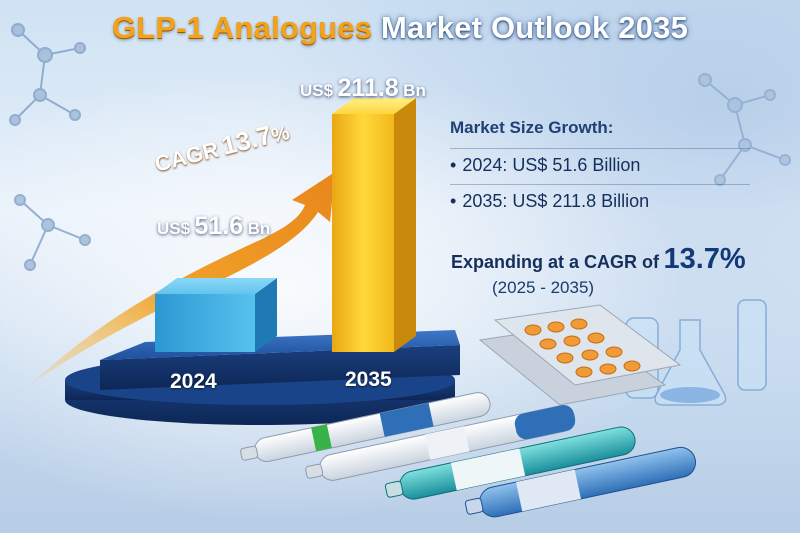 The width and height of the screenshot is (800, 533). What do you see at coordinates (543, 287) in the screenshot?
I see `cagr-period: (2025 - 2035)` at bounding box center [543, 287].